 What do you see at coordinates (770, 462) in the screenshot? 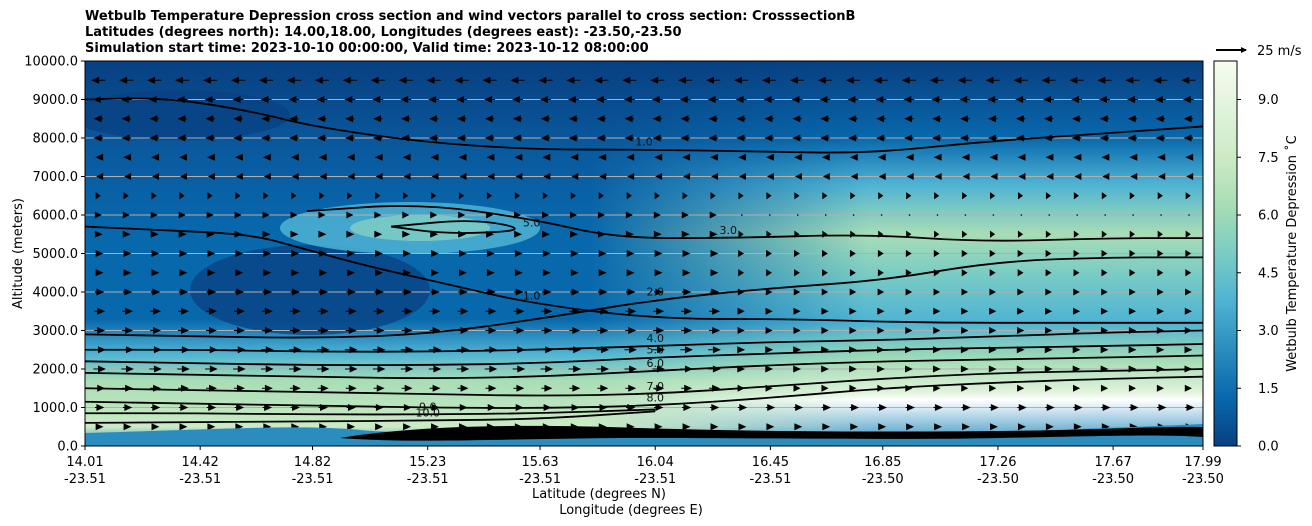
I see `x-tick-label-lat: 16.45` at bounding box center [770, 462].